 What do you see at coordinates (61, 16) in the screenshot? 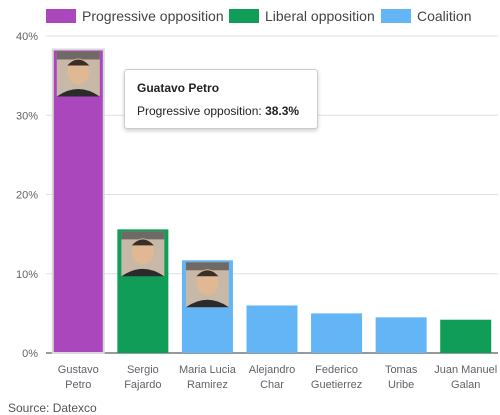
I see `legend-swatch-progressive` at bounding box center [61, 16].